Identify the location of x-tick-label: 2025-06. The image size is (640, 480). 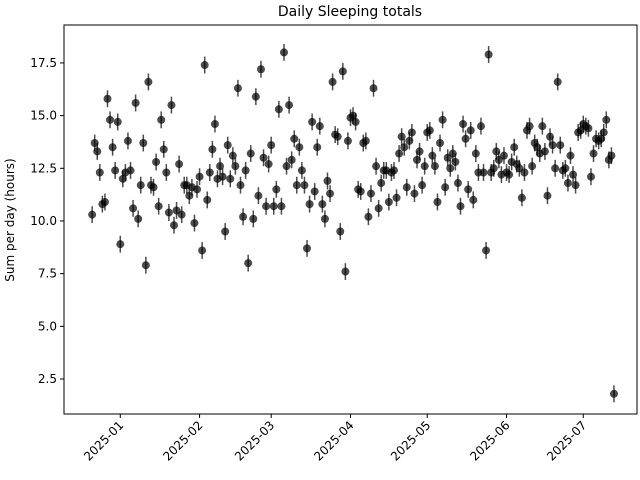
(489, 440).